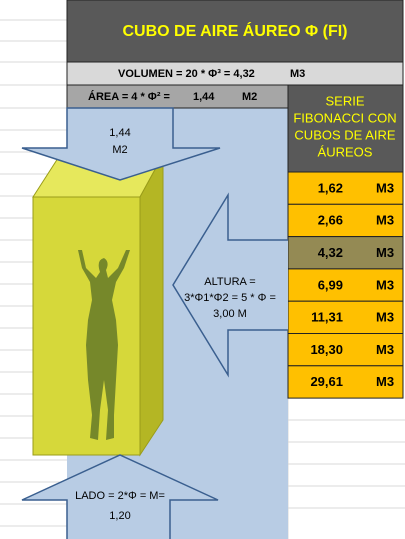 The height and width of the screenshot is (539, 405). I want to click on area-formula: ÁREA = 4 * Φ² =, so click(129, 96).